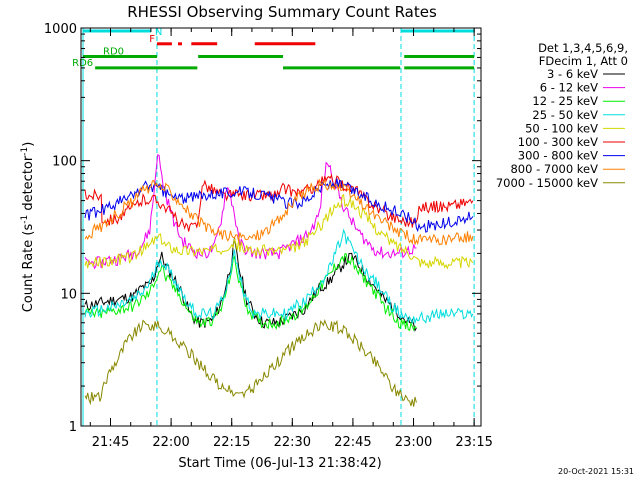  What do you see at coordinates (282, 12) in the screenshot?
I see `chart-title: RHESSI Observing Summary Count Rates` at bounding box center [282, 12].